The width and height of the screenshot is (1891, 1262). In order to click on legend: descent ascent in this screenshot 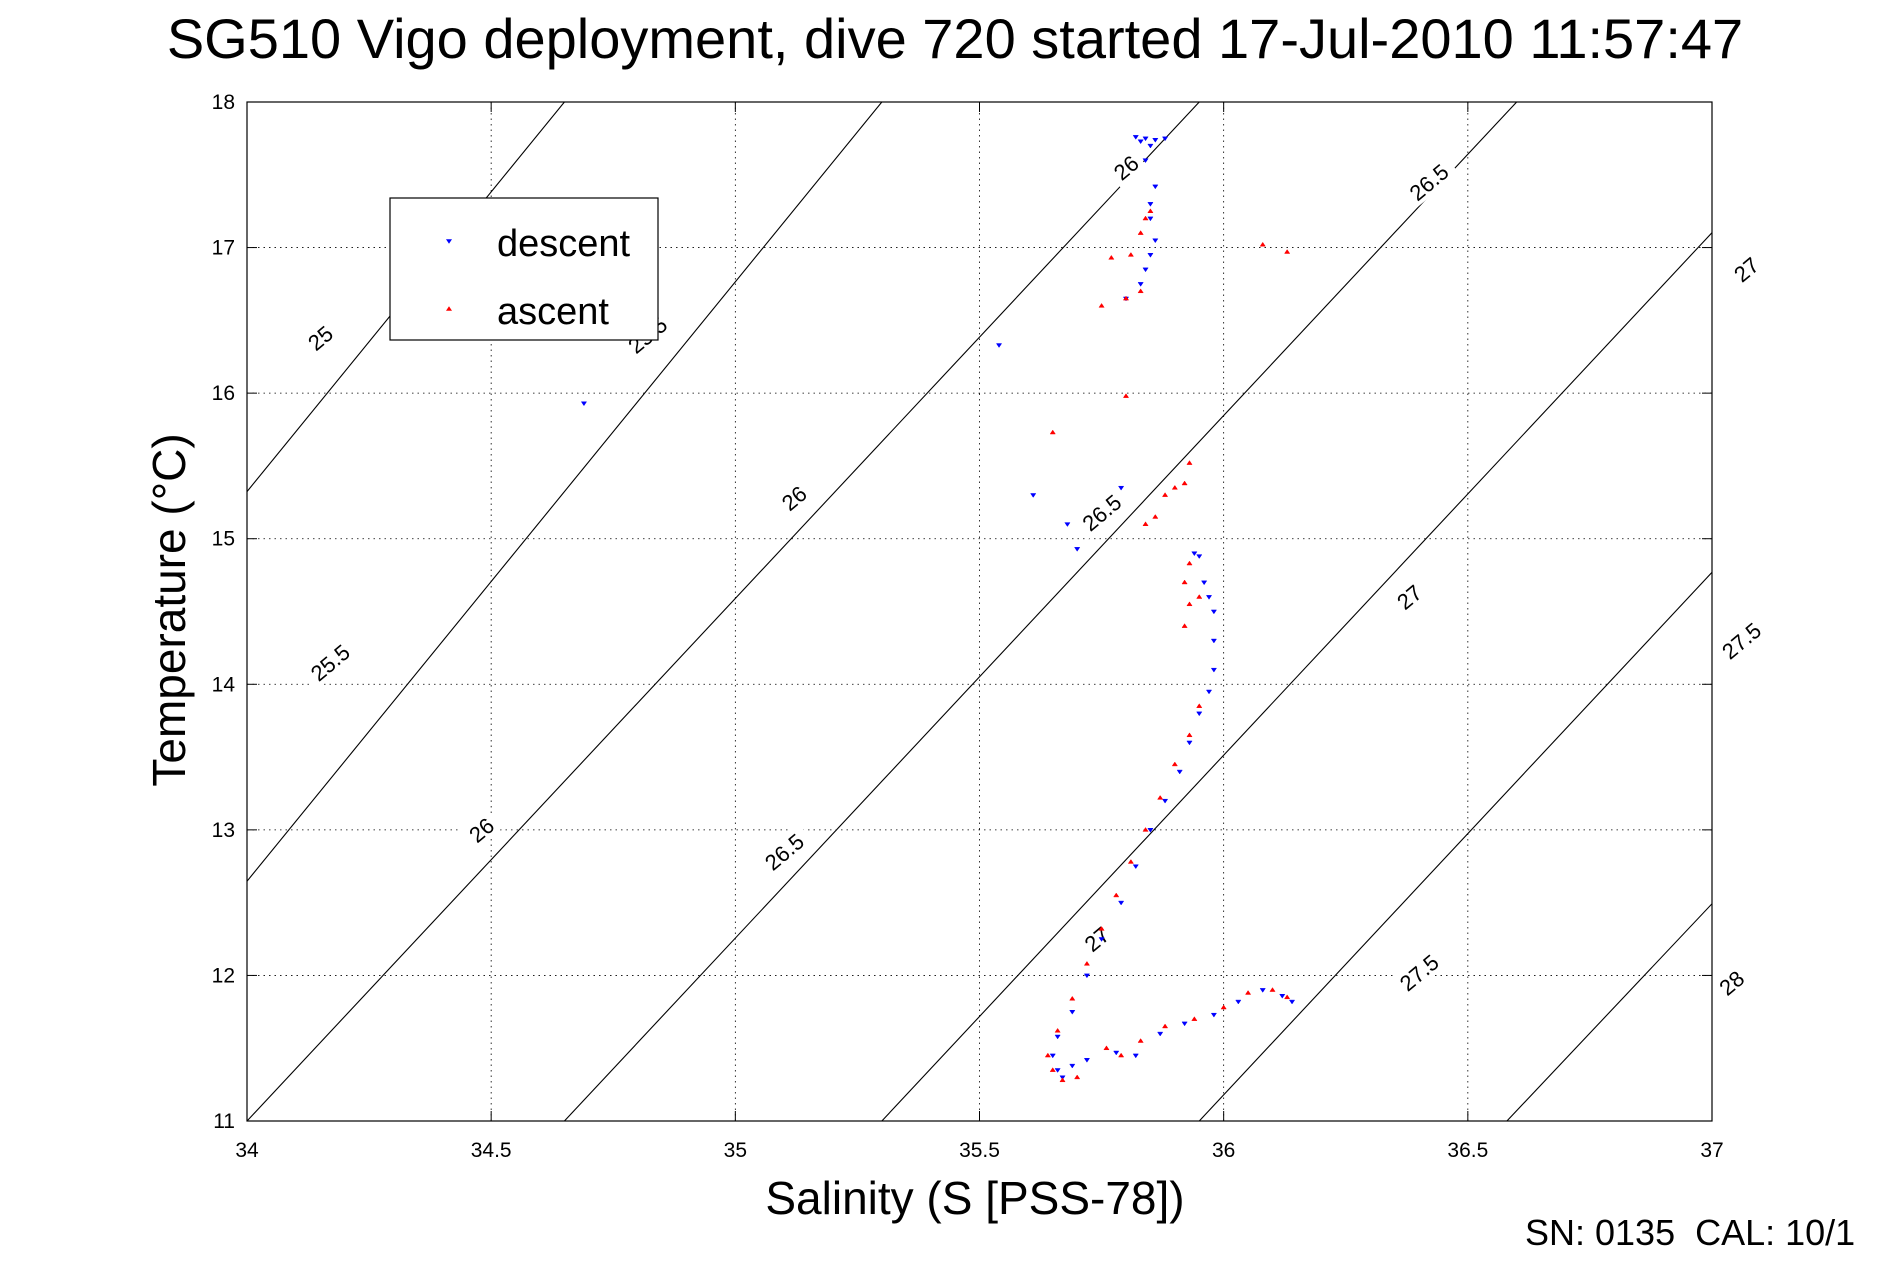, I will do `click(524, 269)`.